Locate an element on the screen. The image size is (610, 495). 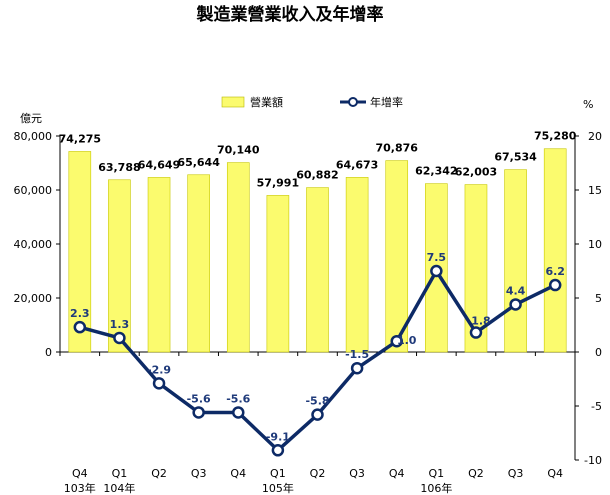
left-tick-label: 20,000 is located at coordinates (33, 298).